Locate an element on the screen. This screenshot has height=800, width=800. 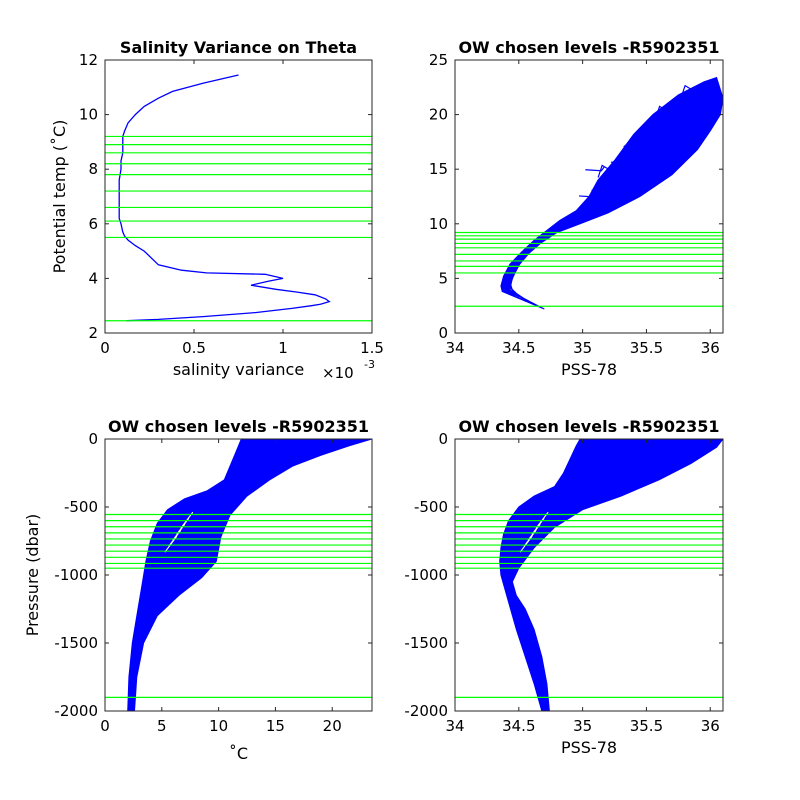
y-tick-label: 20 is located at coordinates (438, 115).